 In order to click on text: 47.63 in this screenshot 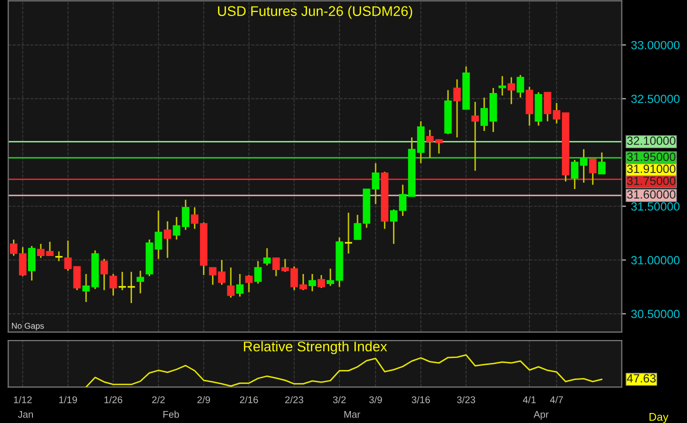, I will do `click(641, 378)`.